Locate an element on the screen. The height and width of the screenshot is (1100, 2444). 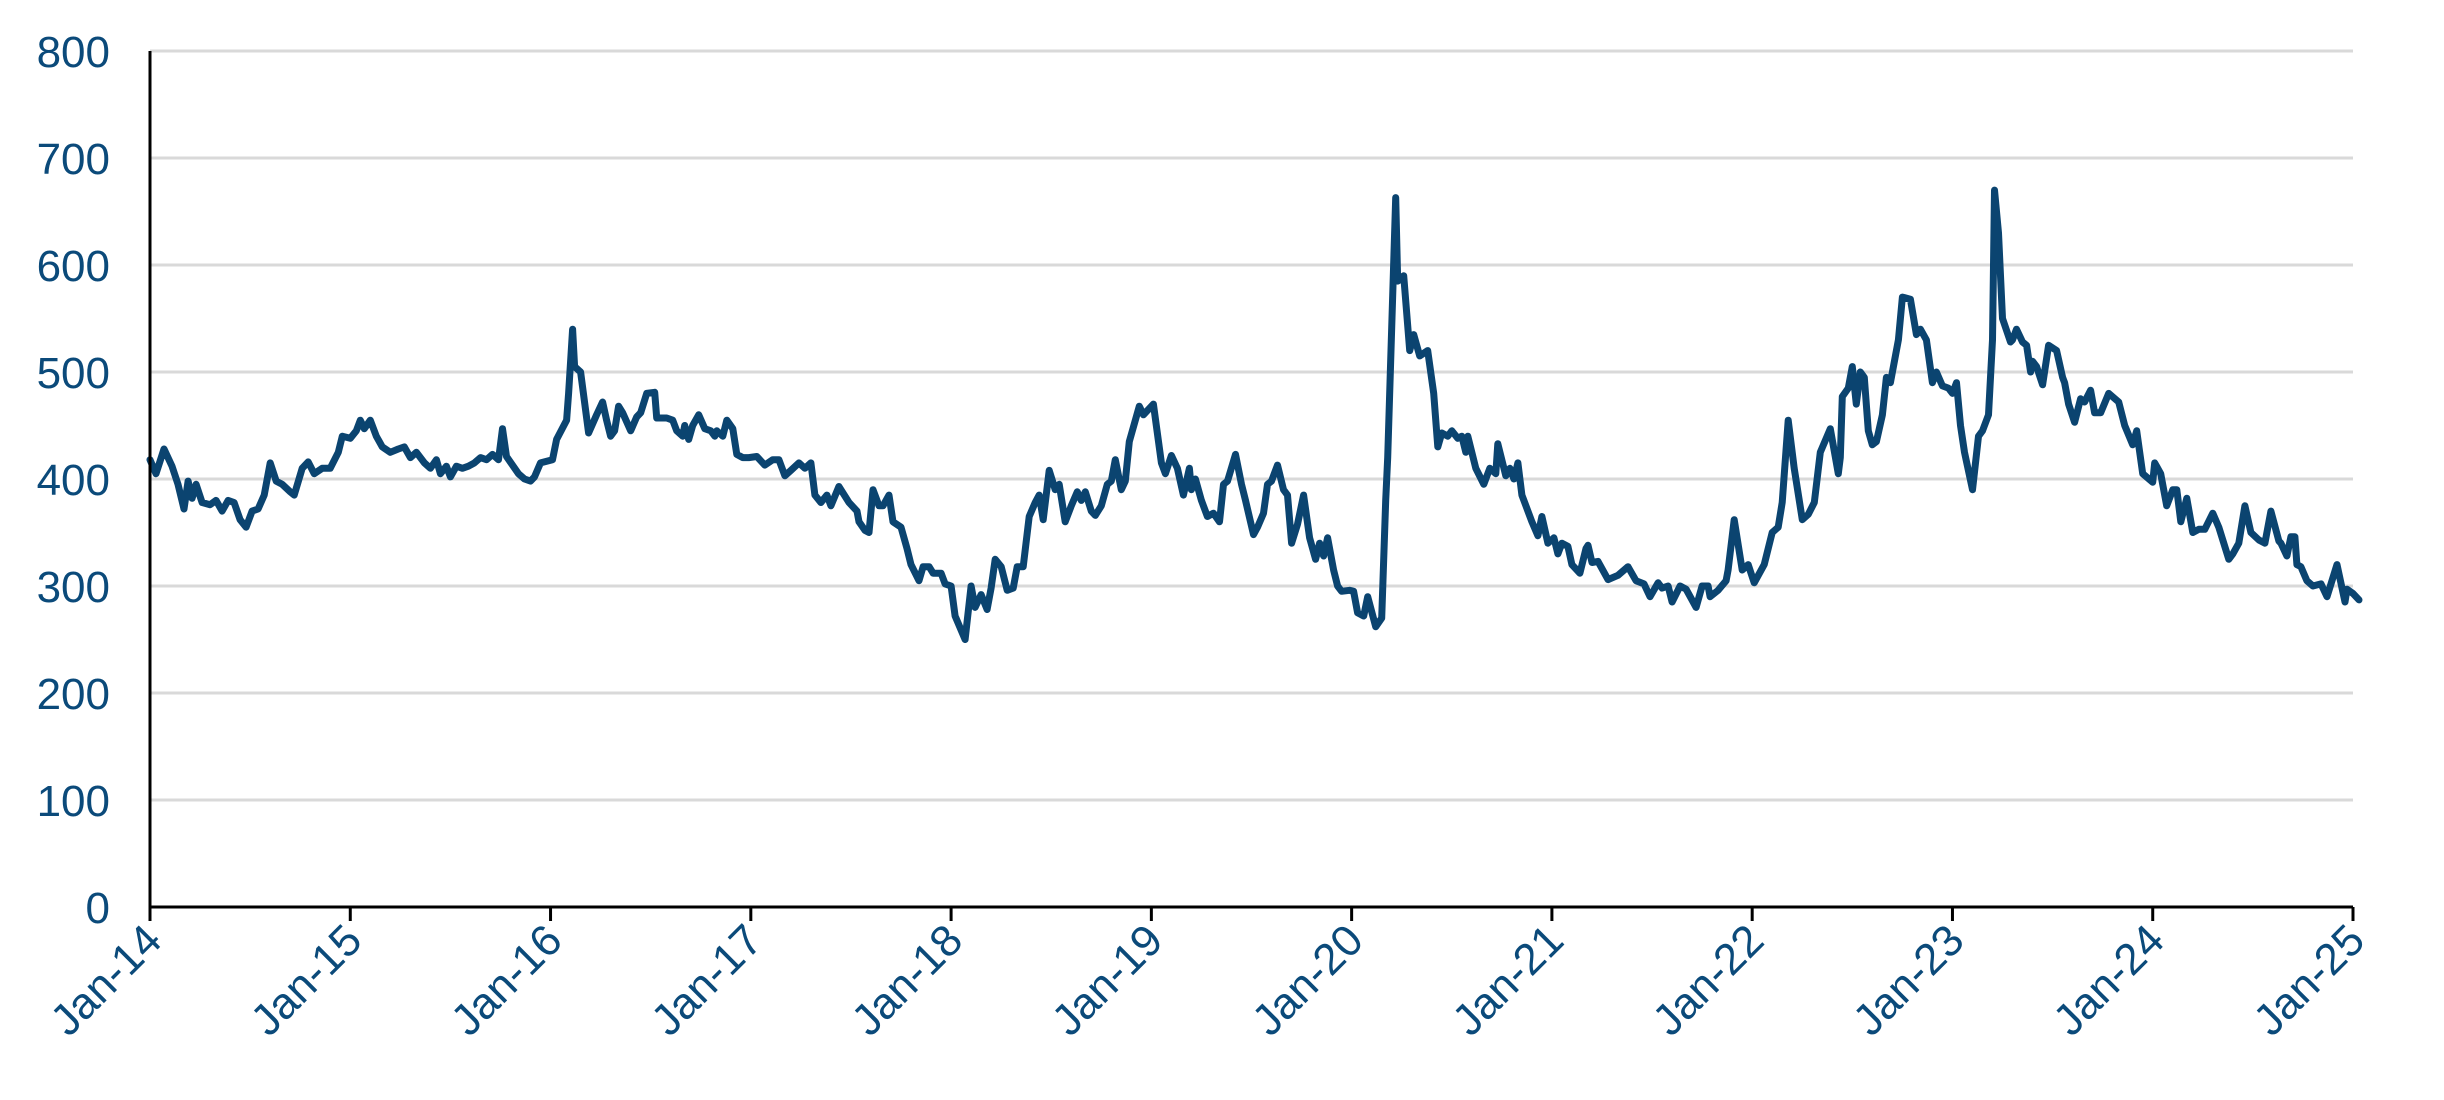
y-tick-label: 300 is located at coordinates (73, 587).